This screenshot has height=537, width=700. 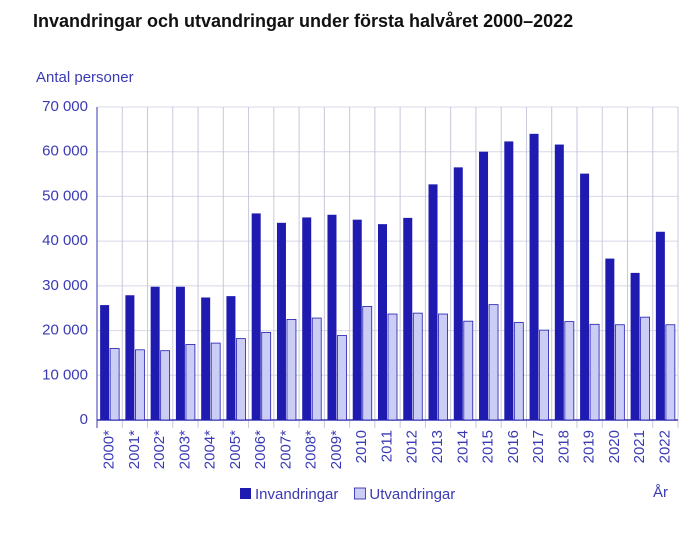 I want to click on y-tick-label: 40 000, so click(x=65, y=240).